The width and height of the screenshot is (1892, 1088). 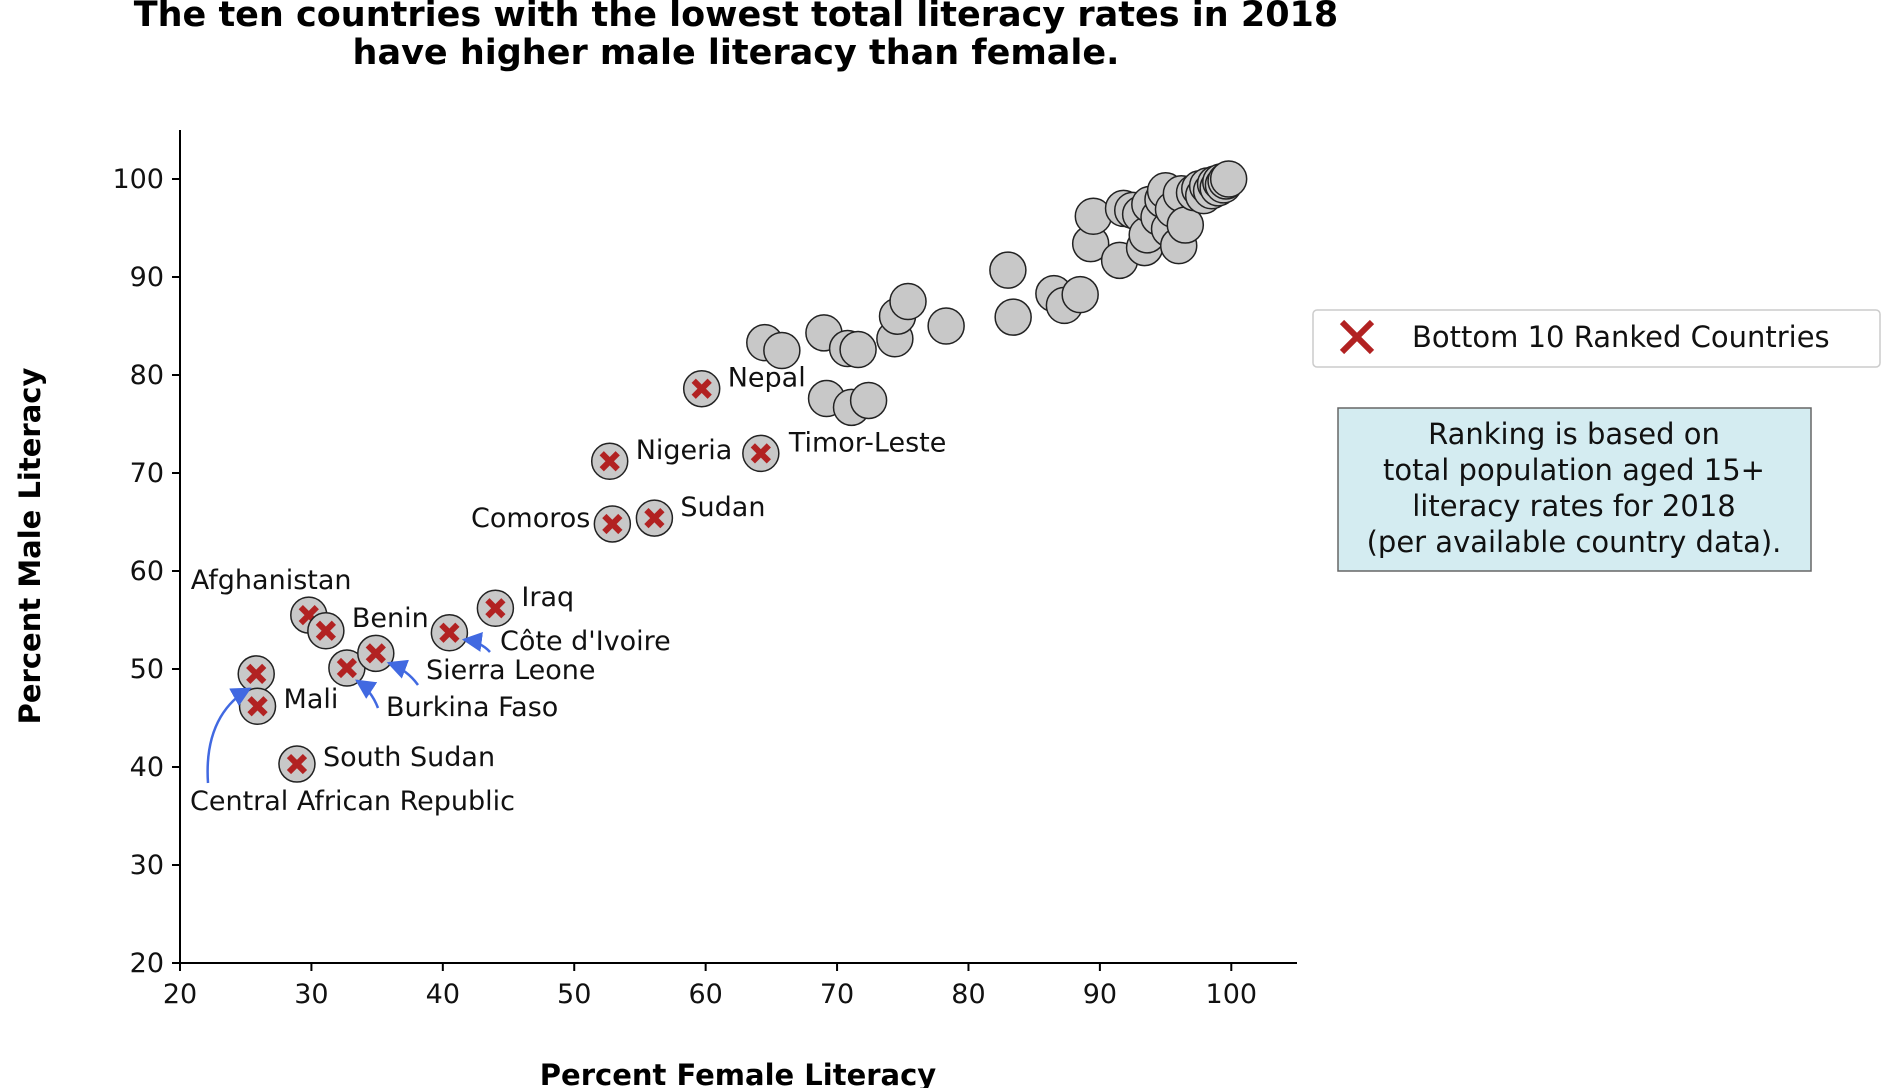 What do you see at coordinates (352, 801) in the screenshot?
I see `point-label: Central African Republic` at bounding box center [352, 801].